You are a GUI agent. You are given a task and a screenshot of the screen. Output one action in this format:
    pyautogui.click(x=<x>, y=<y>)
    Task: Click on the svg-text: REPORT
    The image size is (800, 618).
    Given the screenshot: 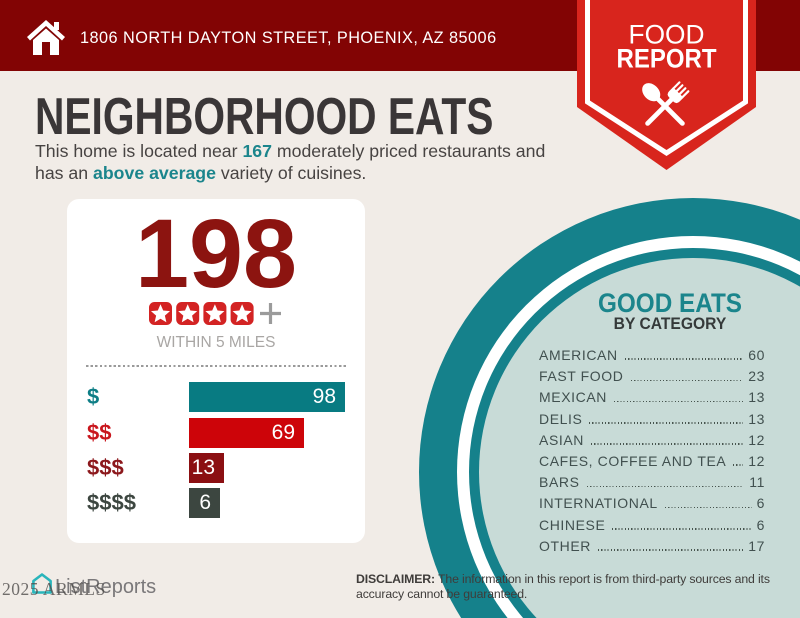 What is the action you would take?
    pyautogui.click(x=667, y=59)
    